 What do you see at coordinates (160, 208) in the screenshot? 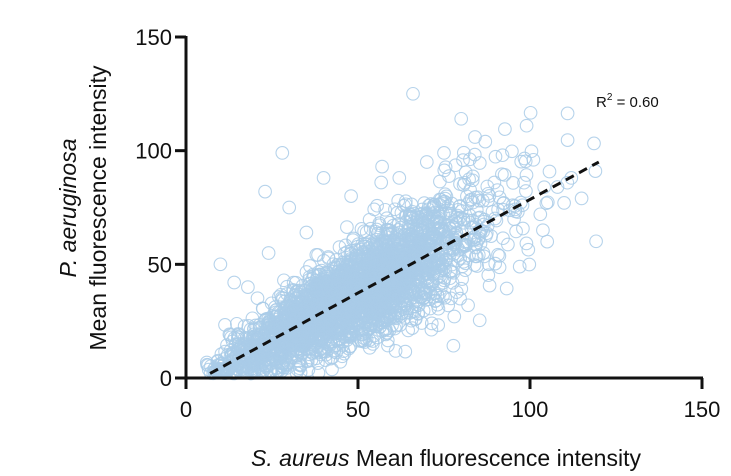
I see `y-axis-ticks: 0 50 100 150` at bounding box center [160, 208].